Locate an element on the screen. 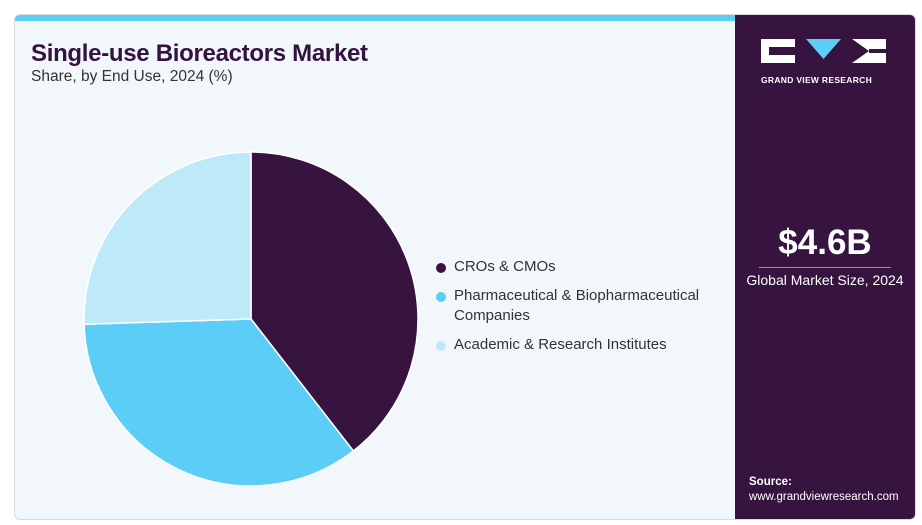  chart-subtitle: Share, by End Use, 2024 (%) is located at coordinates (132, 76).